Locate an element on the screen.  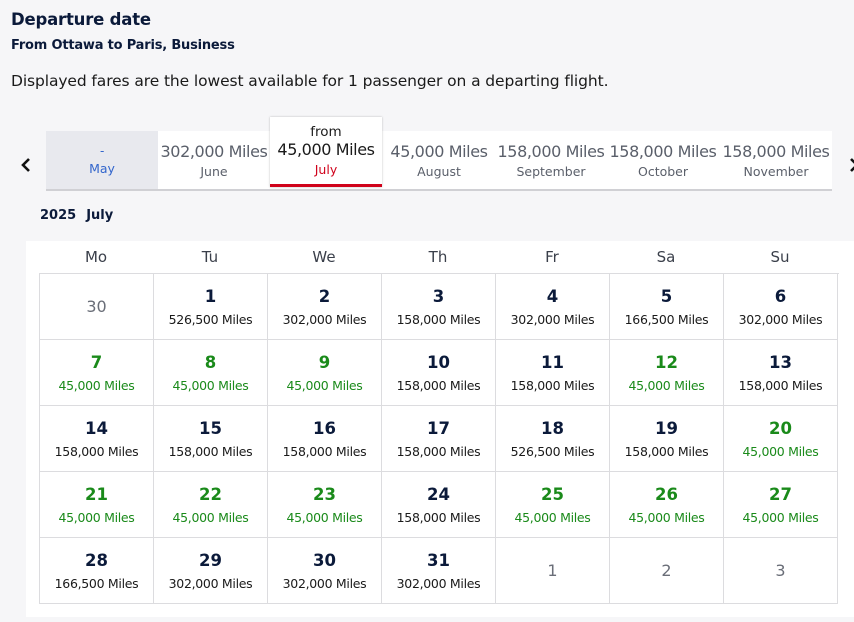
calendar-day: 17 158,000 Miles is located at coordinates (439, 439).